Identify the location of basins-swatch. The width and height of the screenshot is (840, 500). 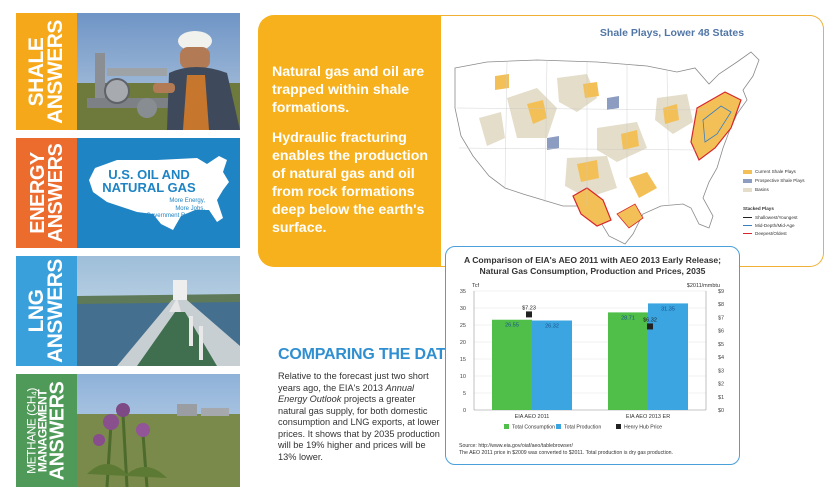
(747, 189).